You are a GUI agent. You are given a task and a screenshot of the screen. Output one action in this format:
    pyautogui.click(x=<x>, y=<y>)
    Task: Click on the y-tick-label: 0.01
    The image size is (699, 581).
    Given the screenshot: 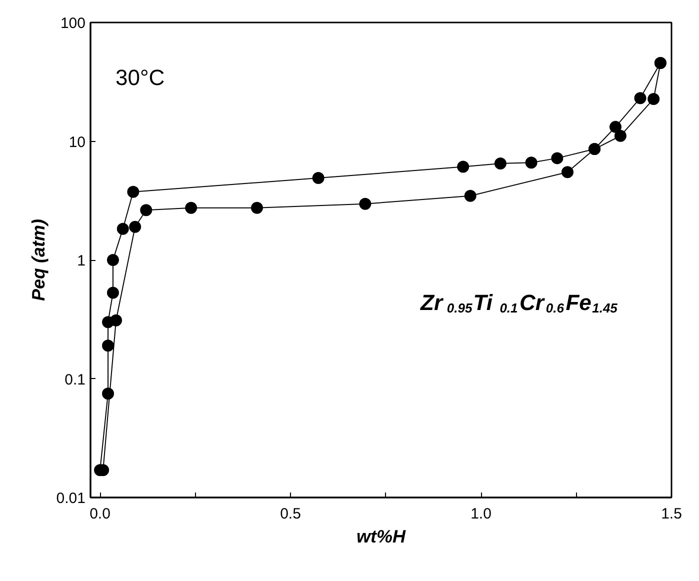 What is the action you would take?
    pyautogui.click(x=71, y=498)
    